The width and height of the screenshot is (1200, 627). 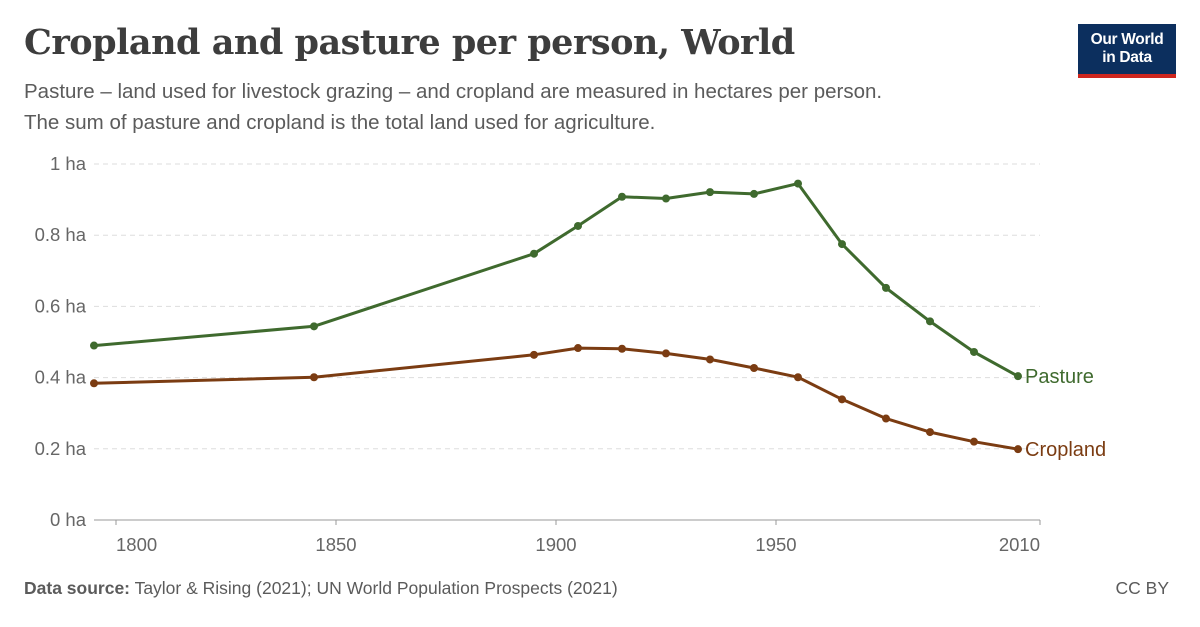 What do you see at coordinates (1127, 39) in the screenshot?
I see `logo-line-1: Our World` at bounding box center [1127, 39].